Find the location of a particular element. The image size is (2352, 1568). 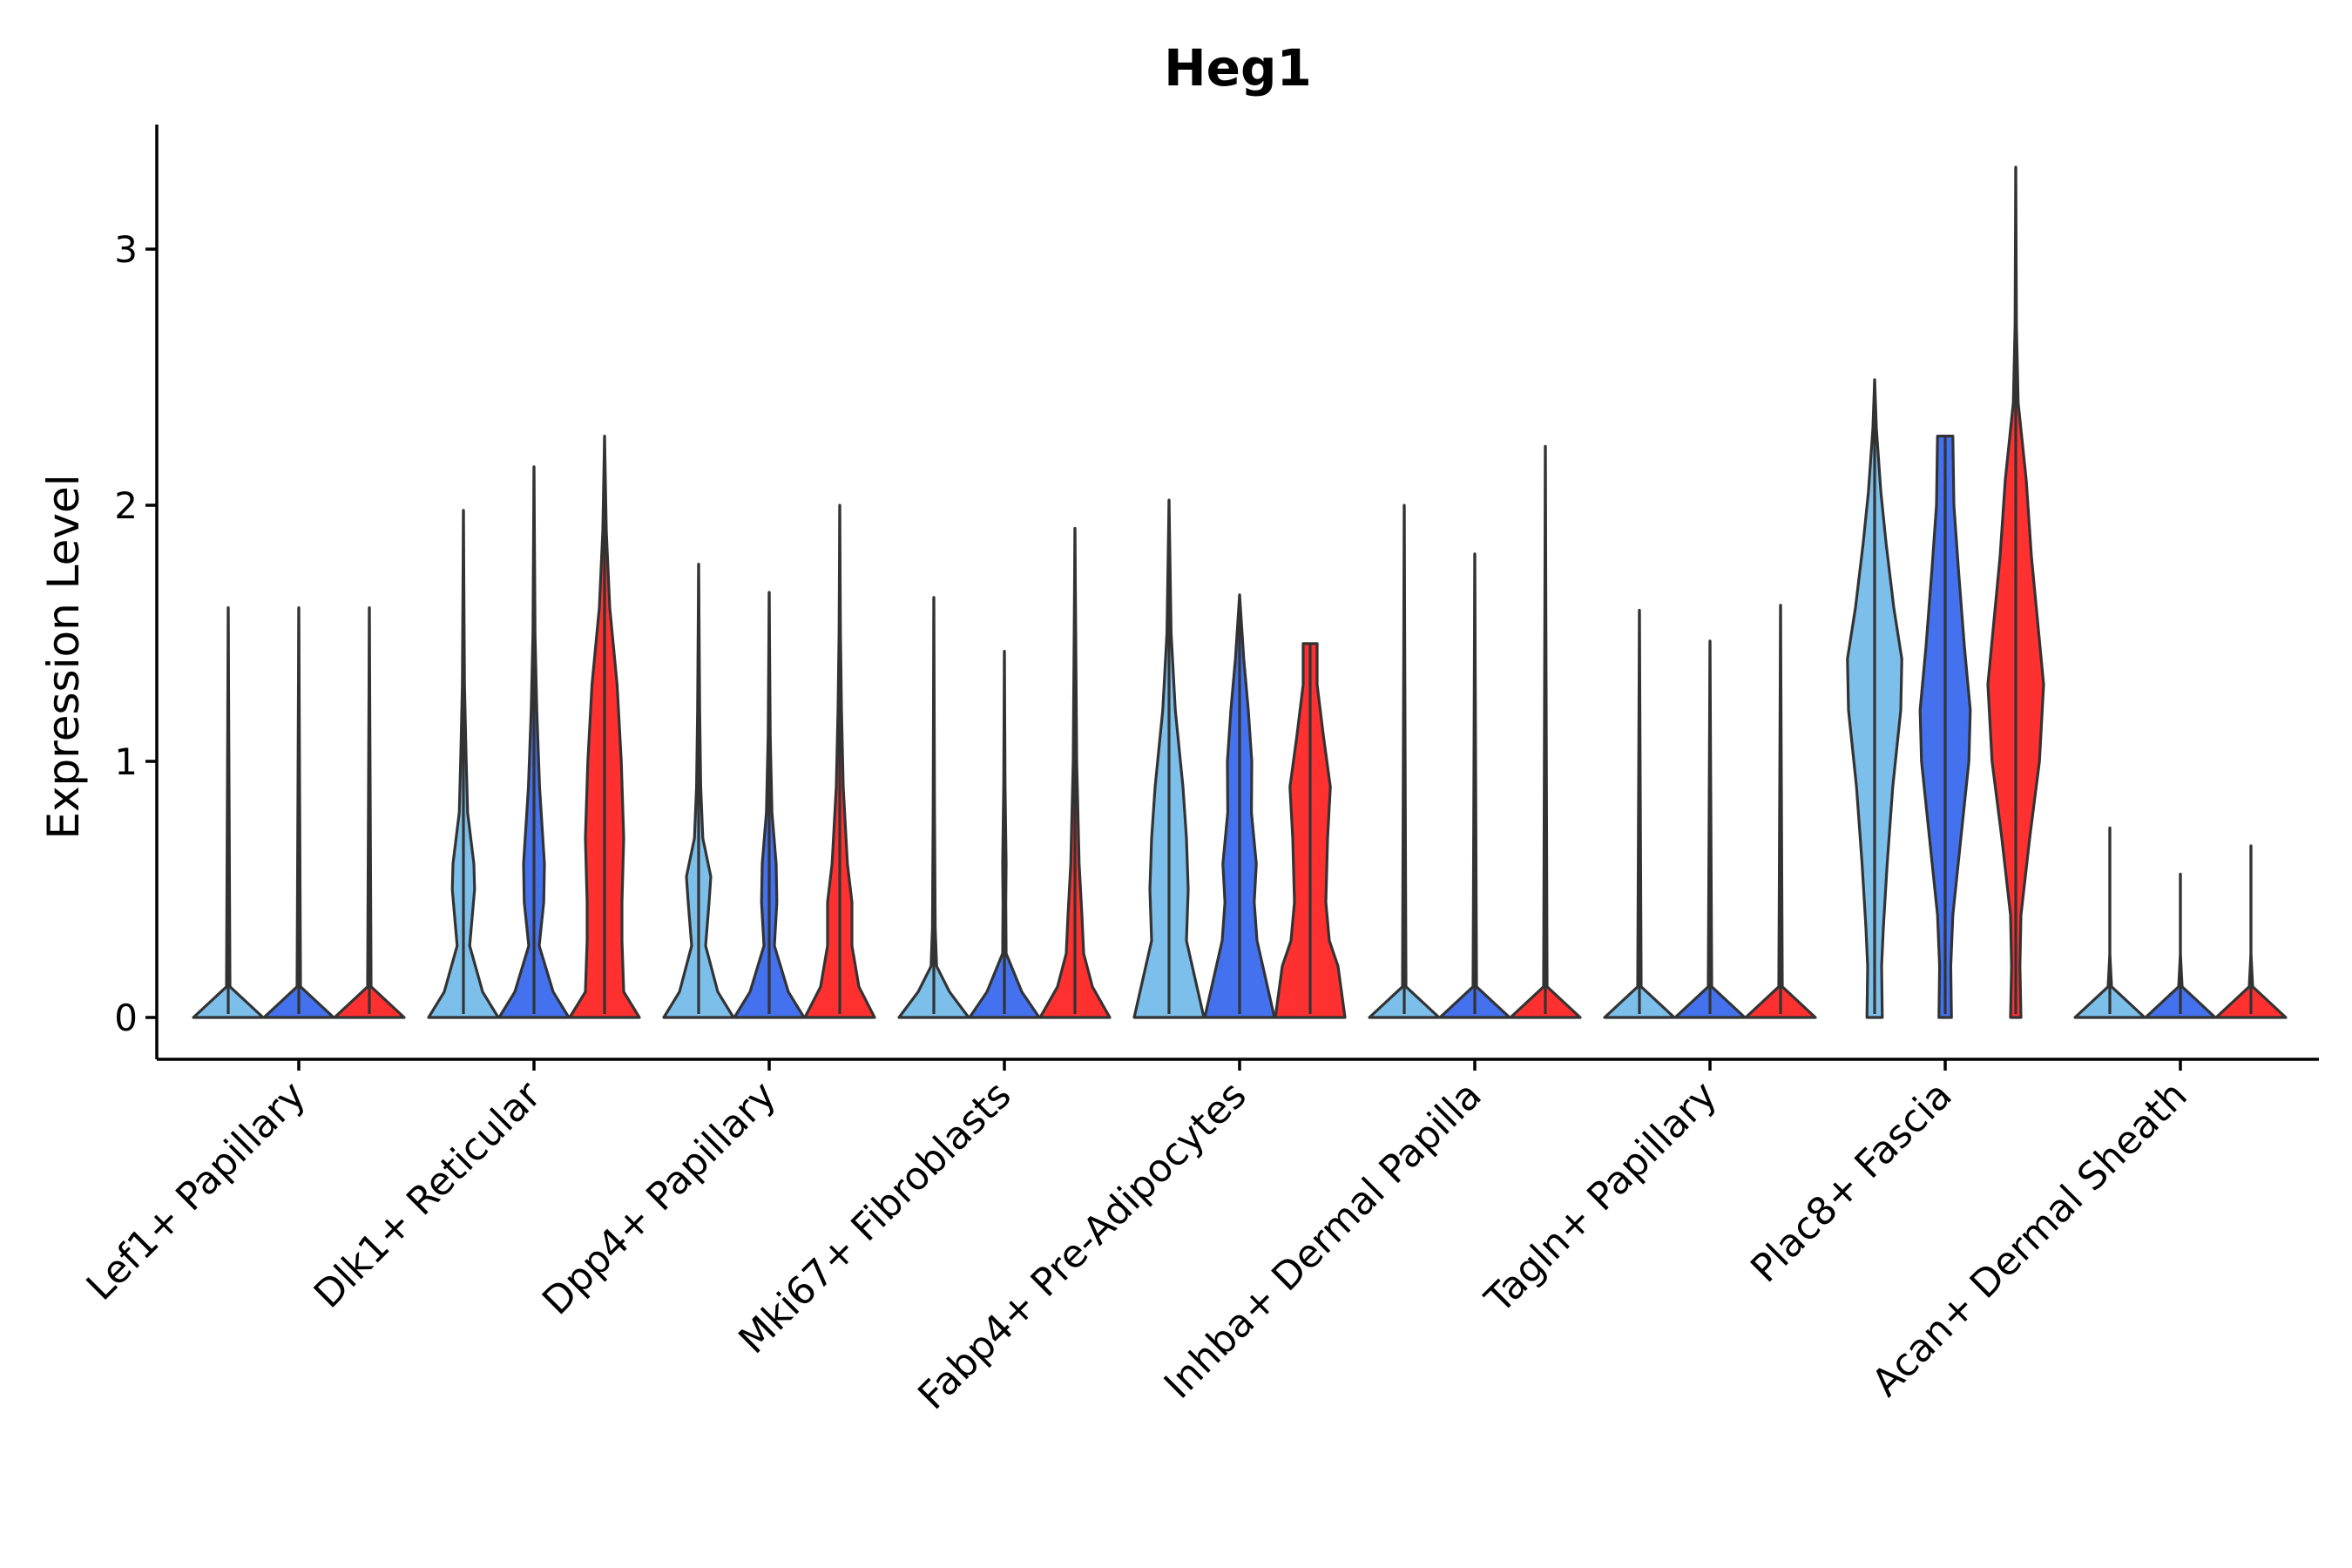

y-tick-label: 0 is located at coordinates (126, 1018).